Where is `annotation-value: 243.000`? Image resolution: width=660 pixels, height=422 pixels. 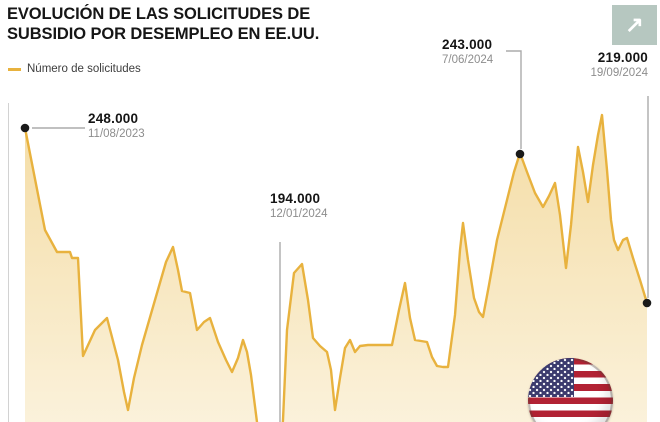 annotation-value: 243.000 is located at coordinates (467, 44).